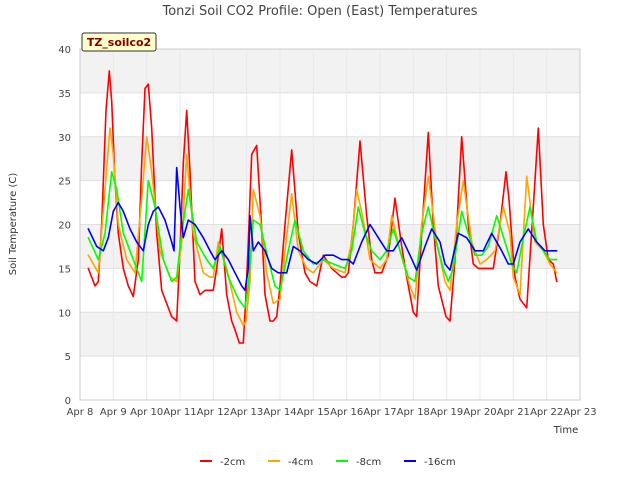 This screenshot has width=640, height=480. I want to click on y-axis-title: Soil Temperature (C), so click(13, 224).